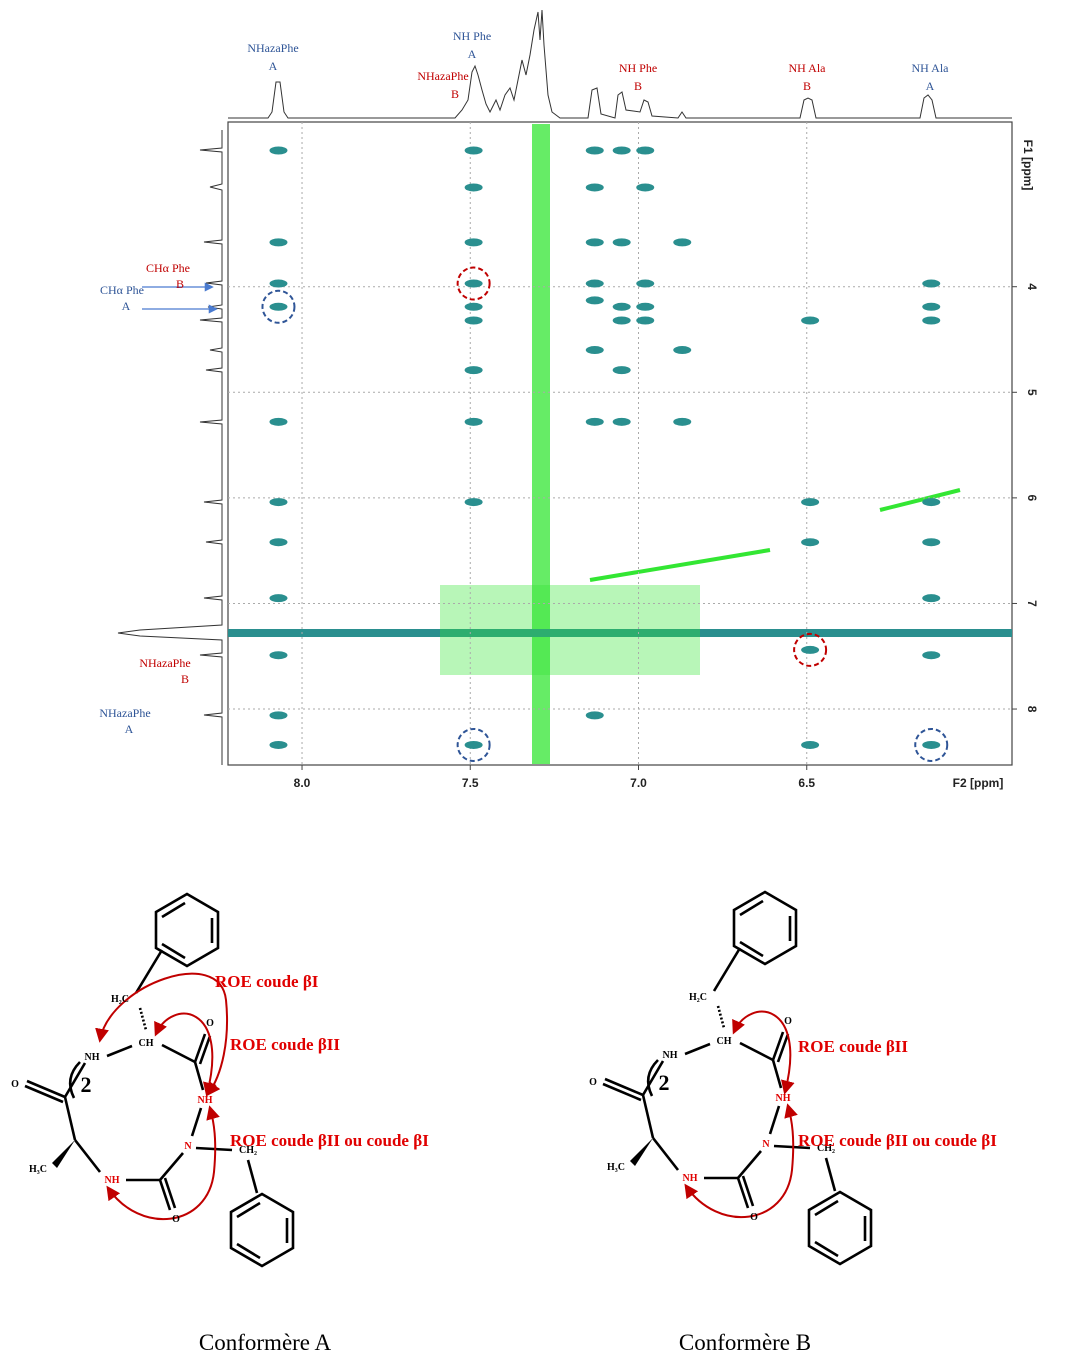 The image size is (1073, 1369). Describe the element at coordinates (737, 1078) in the screenshot. I see `structure-b` at that location.